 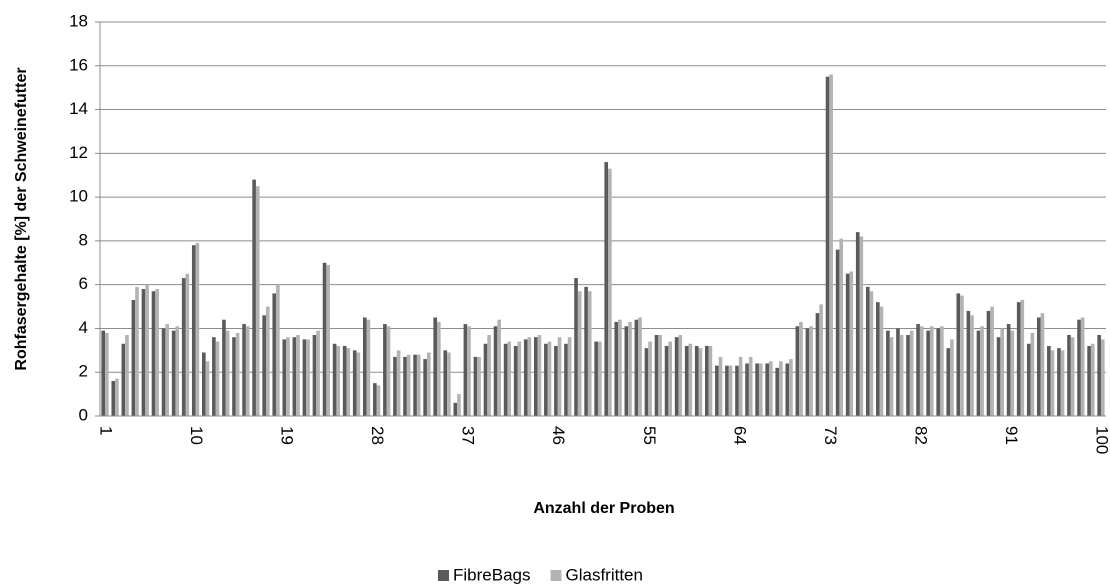 I want to click on y-tick-label: 14, so click(x=78, y=108).